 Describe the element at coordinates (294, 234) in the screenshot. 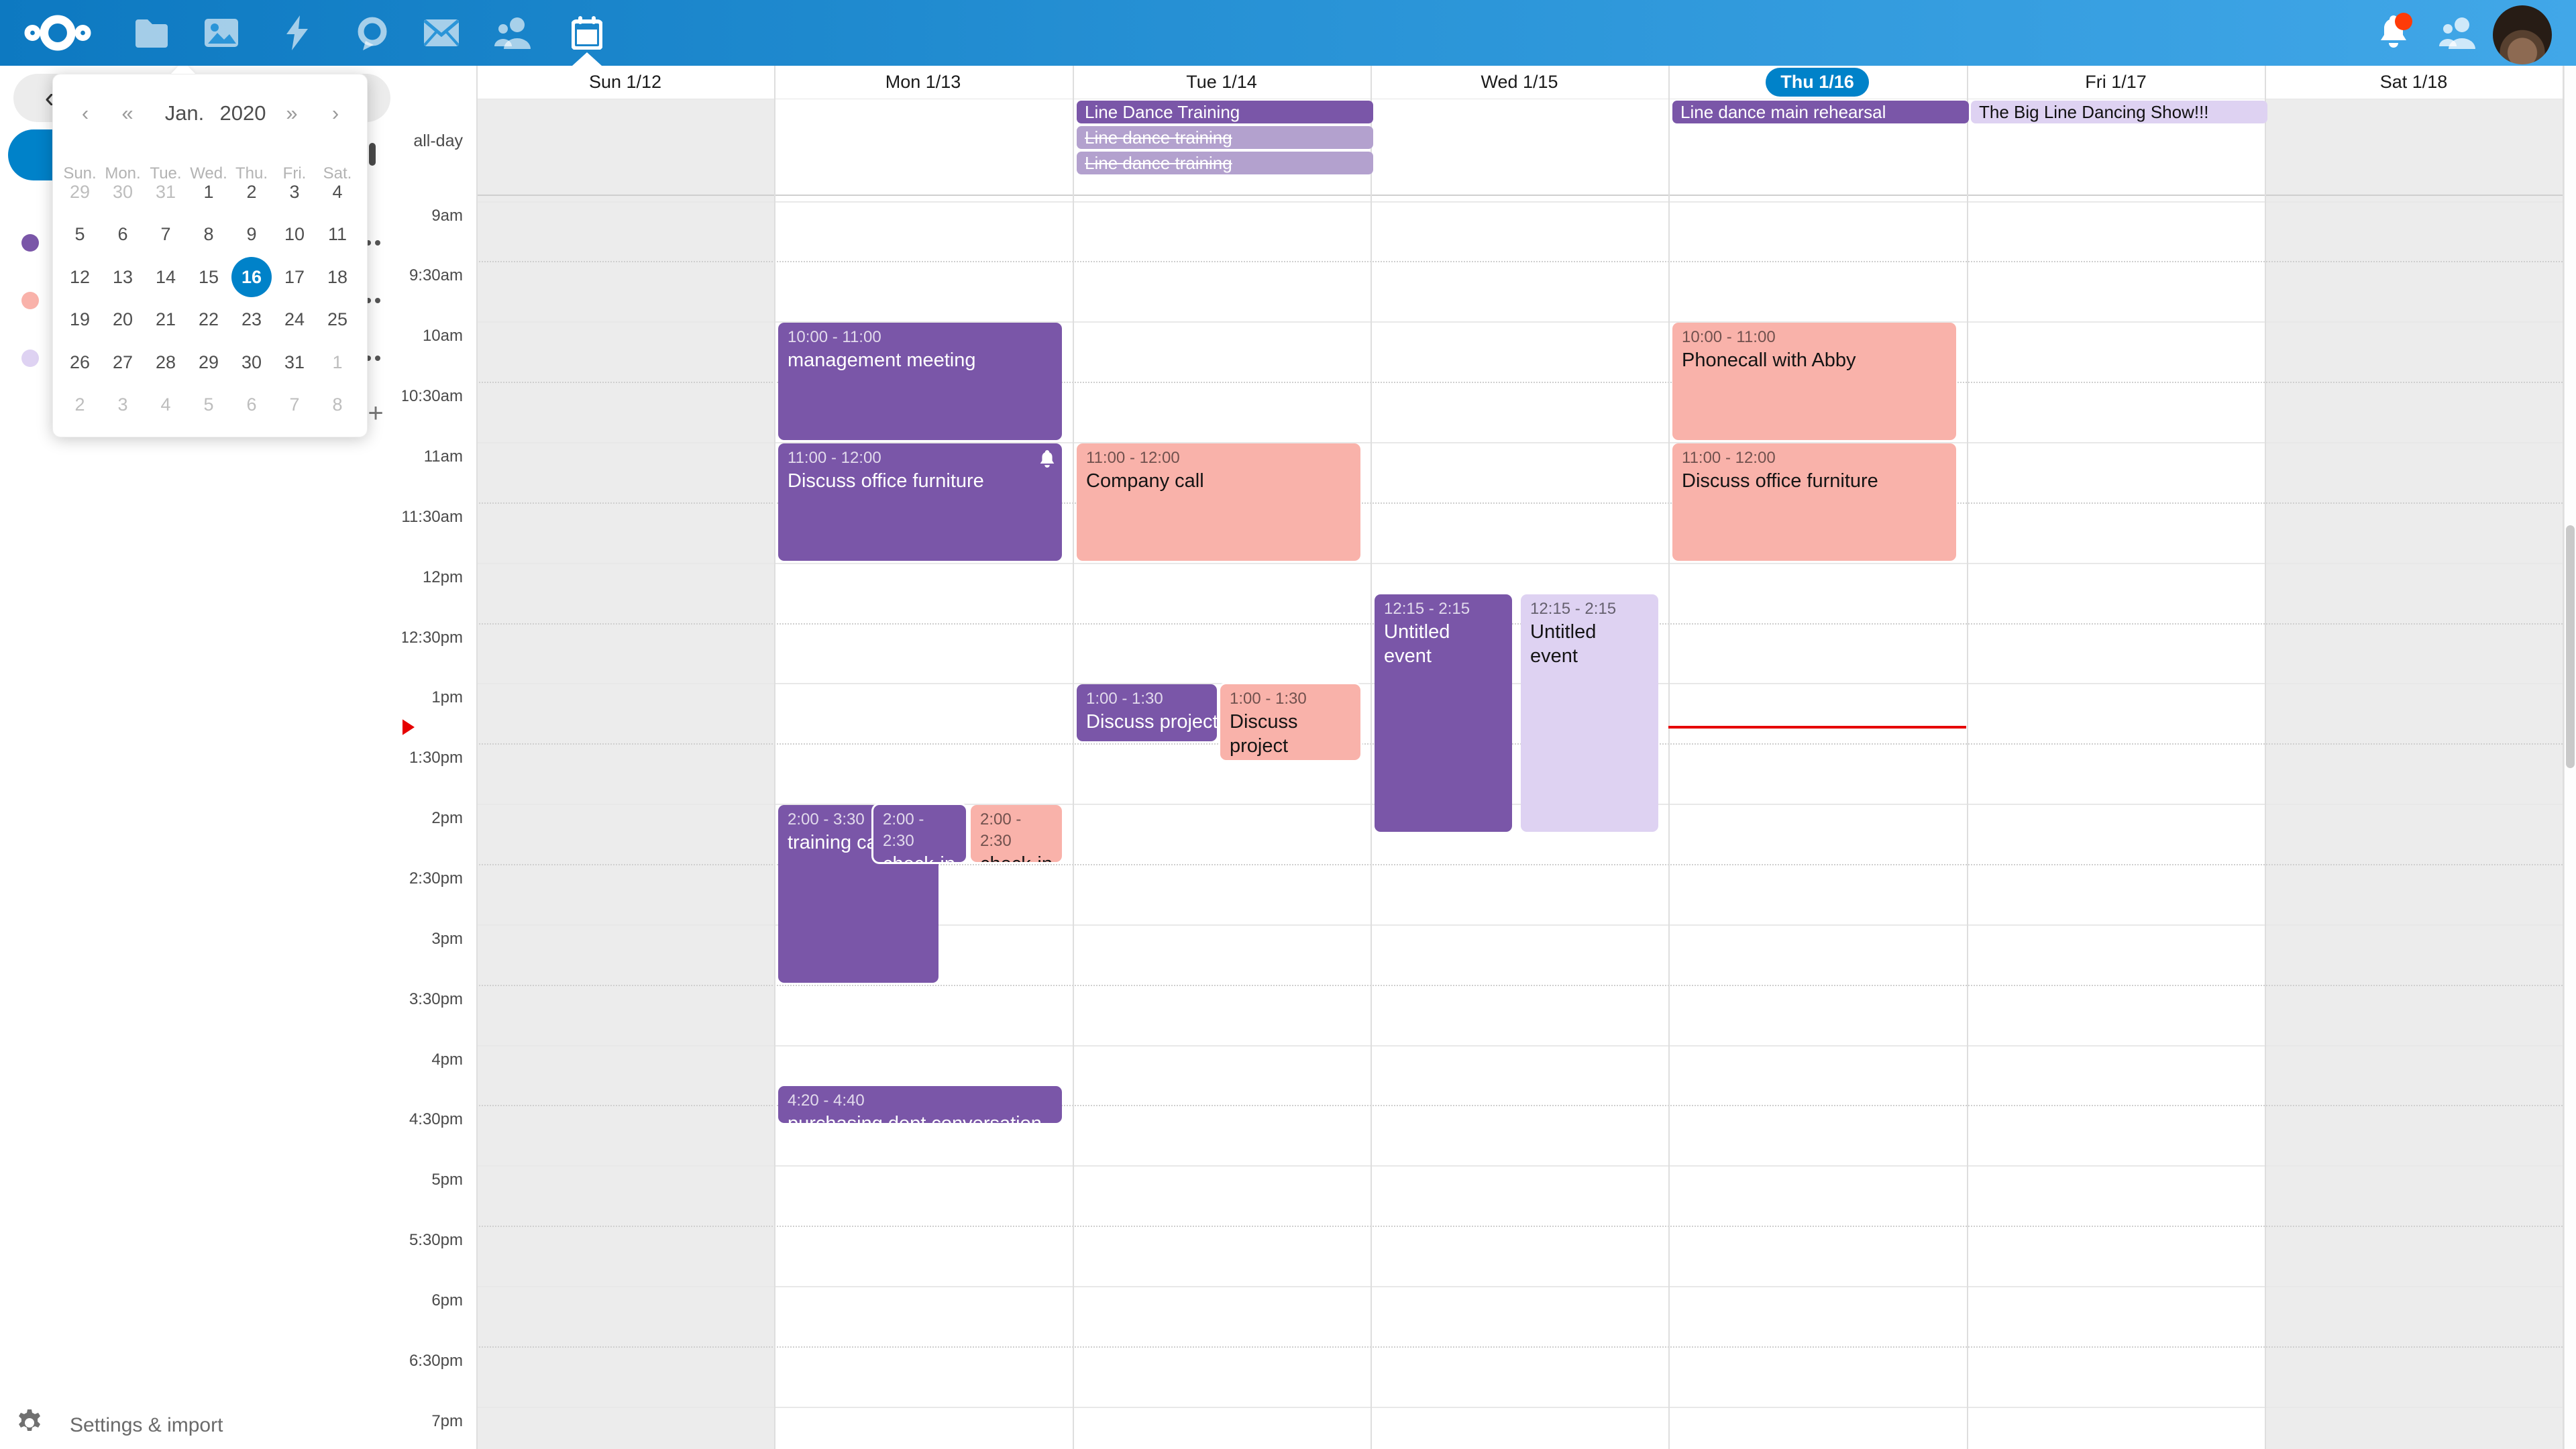

I see `datepicker-day: 10` at that location.